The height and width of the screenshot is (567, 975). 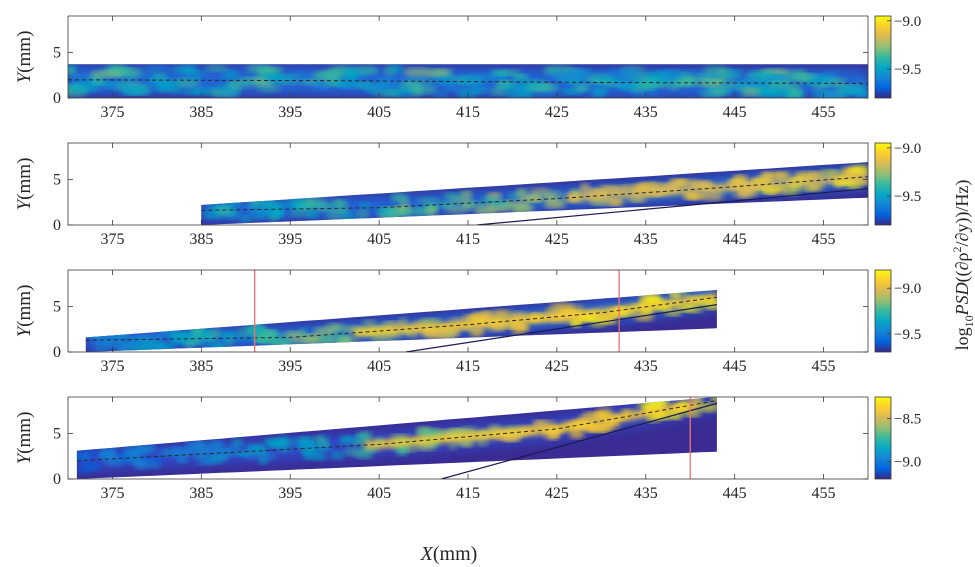 I want to click on colorbar-label: log10PSD((∂ρ2/∂y))/Hz), so click(x=962, y=265).